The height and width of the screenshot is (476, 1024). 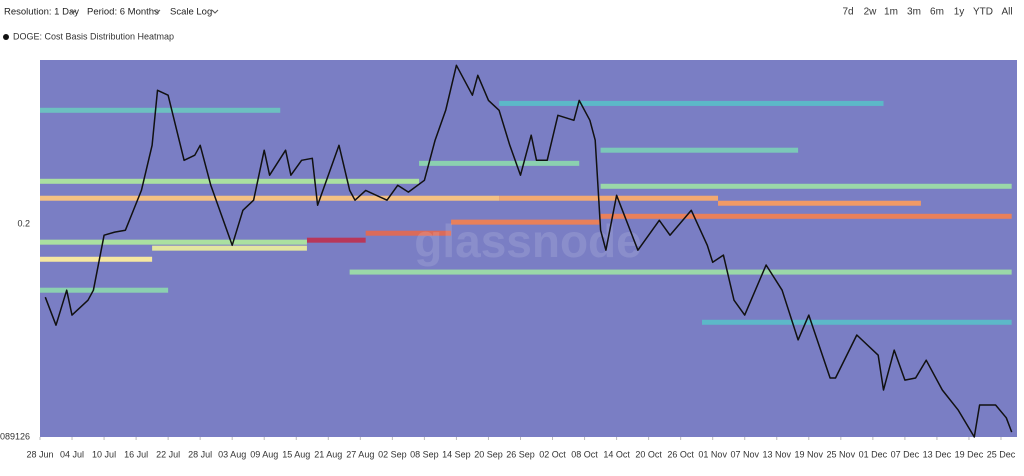 What do you see at coordinates (969, 454) in the screenshot?
I see `x-tick-label: 19 Dec` at bounding box center [969, 454].